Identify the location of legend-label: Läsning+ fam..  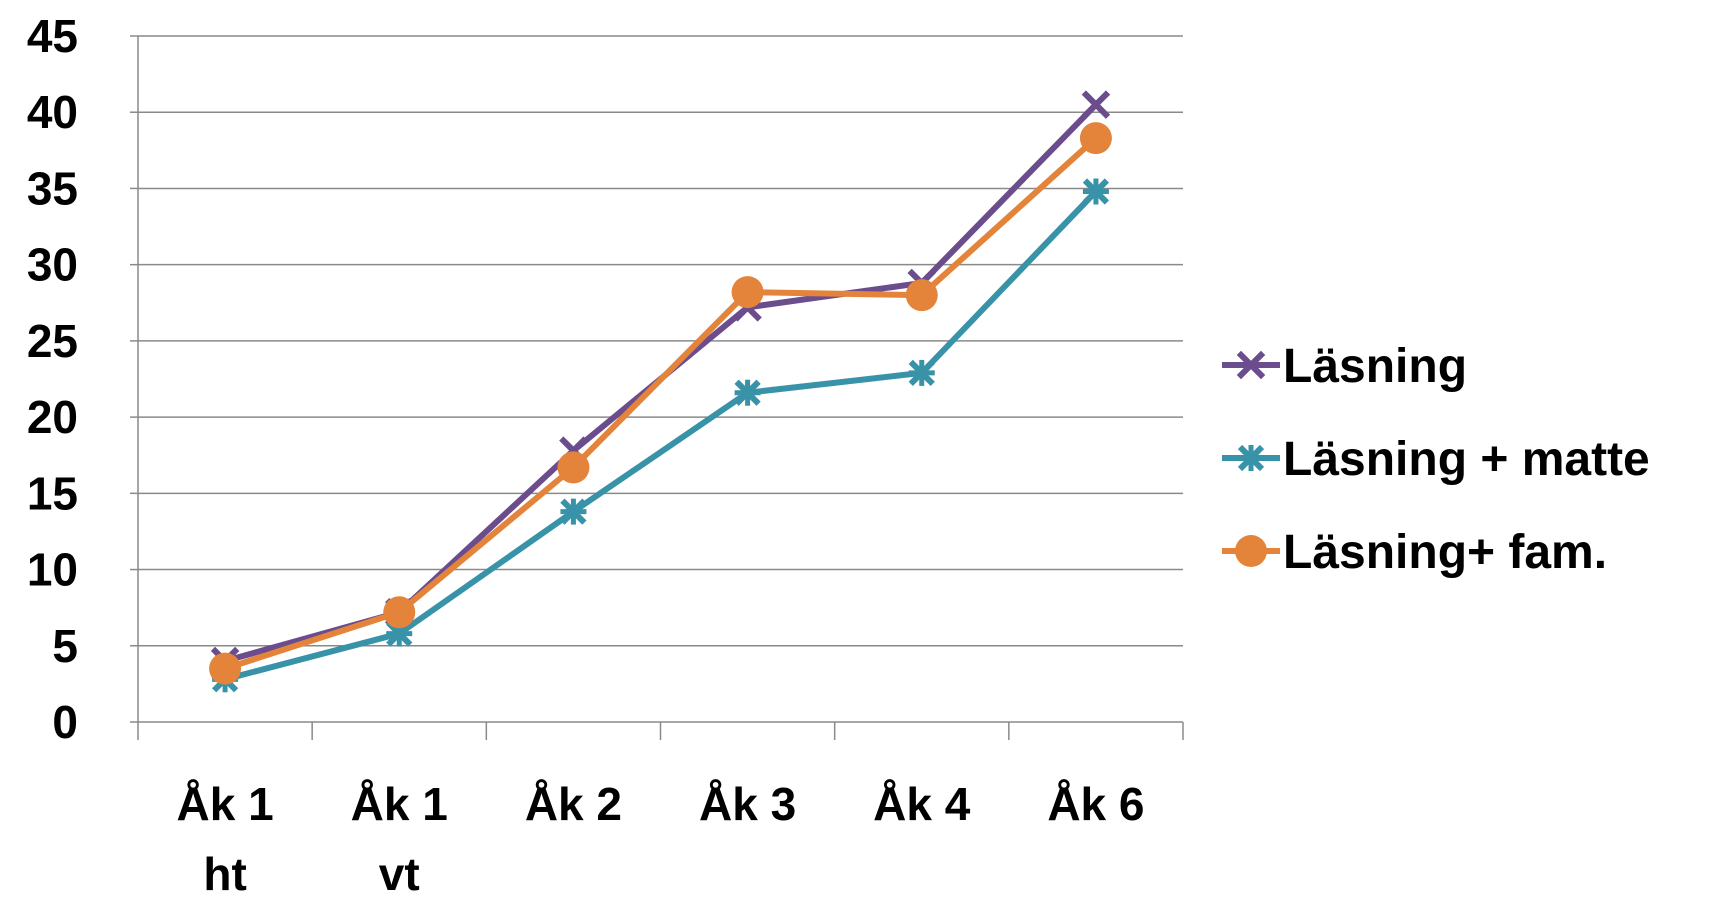
(1445, 552).